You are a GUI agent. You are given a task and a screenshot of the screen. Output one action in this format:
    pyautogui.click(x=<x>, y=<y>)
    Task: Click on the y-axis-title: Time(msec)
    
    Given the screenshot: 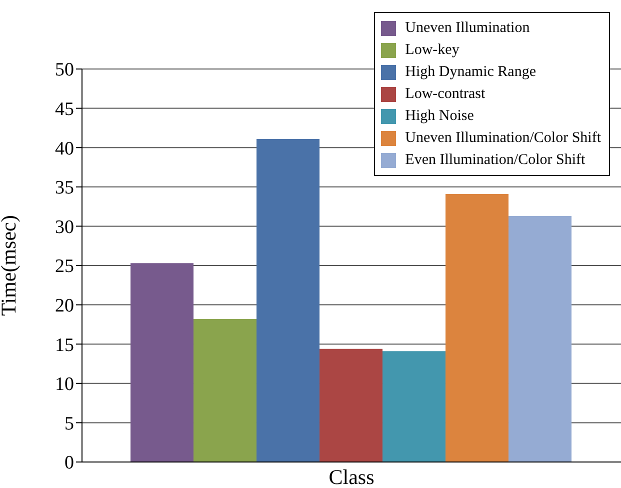 What is the action you would take?
    pyautogui.click(x=10, y=265)
    